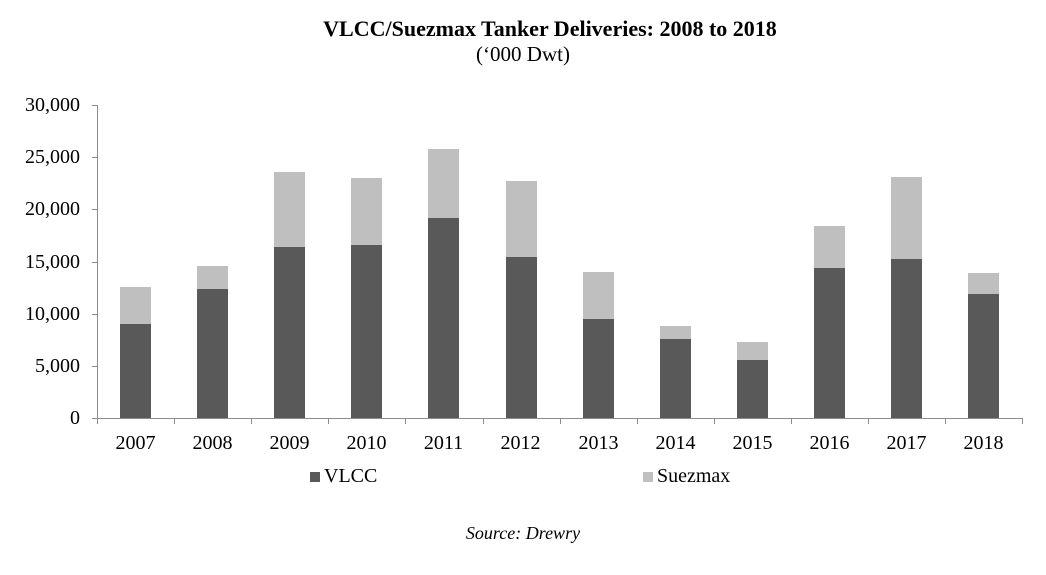 This screenshot has height=575, width=1046. What do you see at coordinates (52, 261) in the screenshot?
I see `y-tick-label: 15,000` at bounding box center [52, 261].